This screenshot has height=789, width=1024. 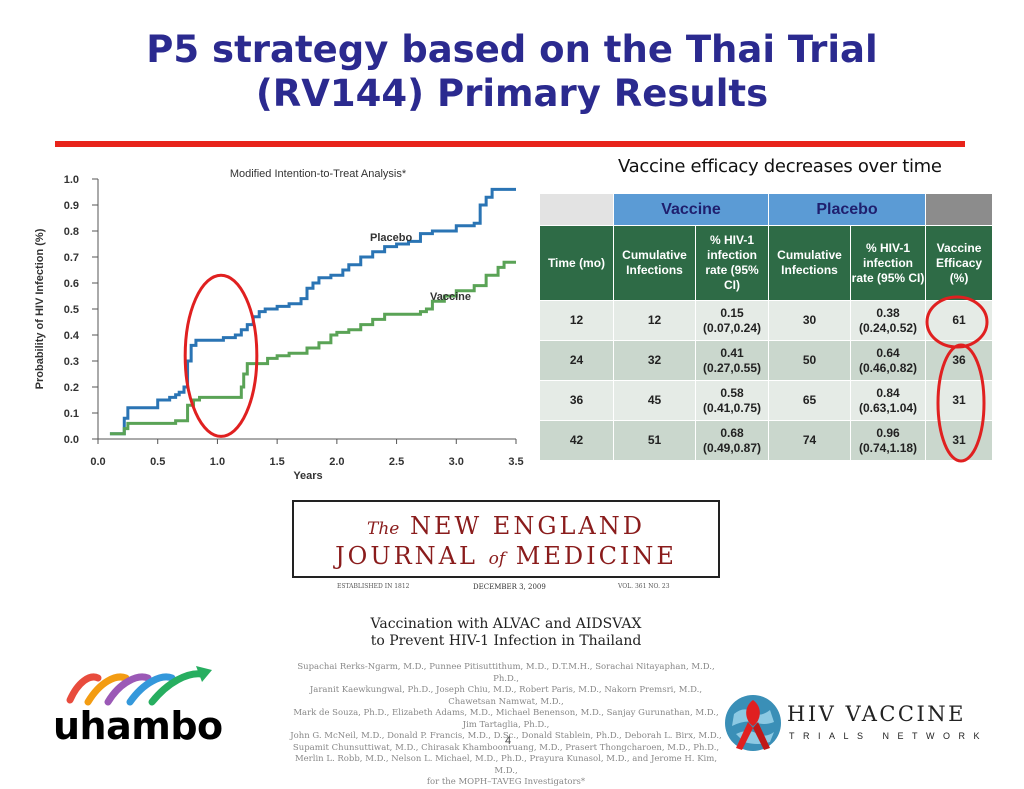 I want to click on col-header-efficacy: Vaccine Efficacy (%), so click(x=959, y=263).